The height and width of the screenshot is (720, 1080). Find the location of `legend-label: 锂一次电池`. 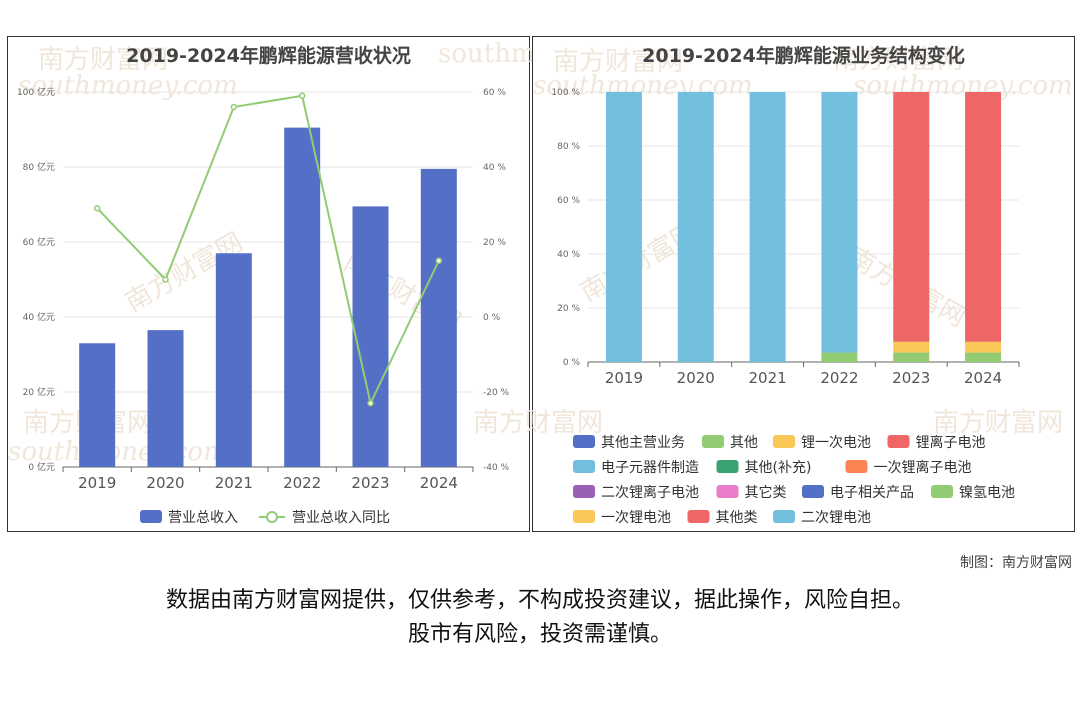

legend-label: 锂一次电池 is located at coordinates (836, 443).